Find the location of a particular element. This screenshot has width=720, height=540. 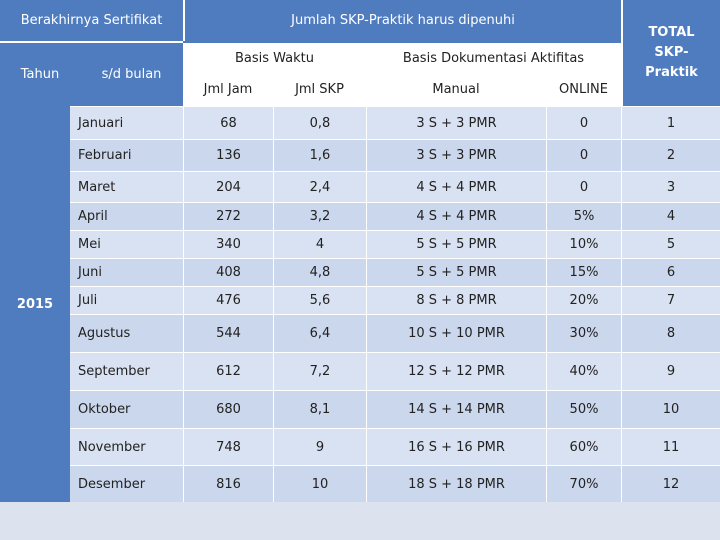

cell-skp: 9 is located at coordinates (319, 446).